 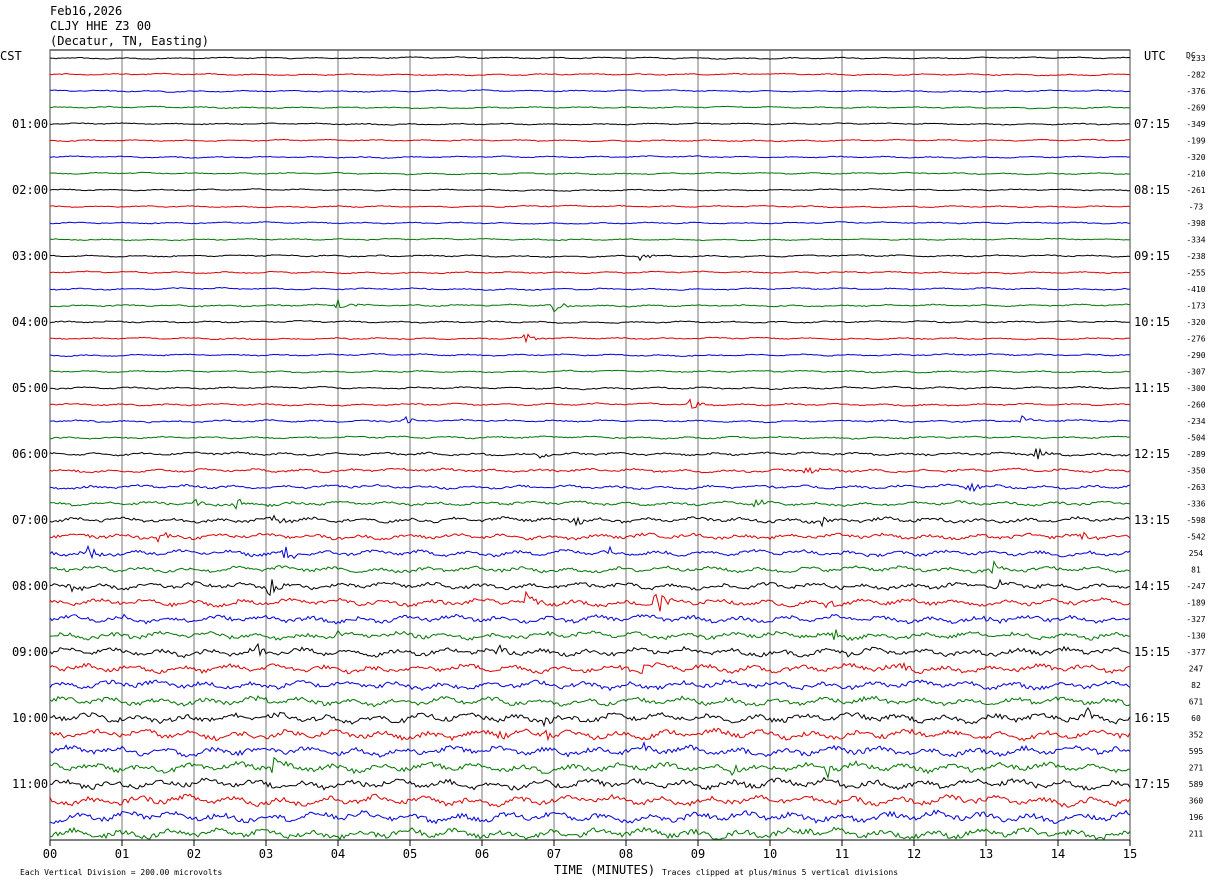 What do you see at coordinates (1195, 256) in the screenshot?
I see `dc-offset-label: -238` at bounding box center [1195, 256].